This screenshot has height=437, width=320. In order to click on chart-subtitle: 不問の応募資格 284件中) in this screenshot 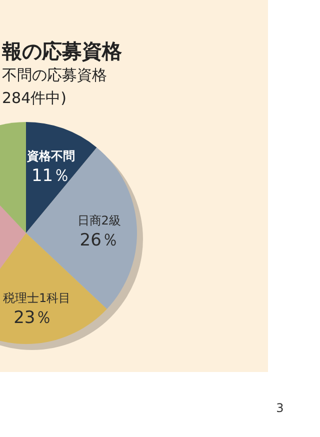, I will do `click(54, 86)`.